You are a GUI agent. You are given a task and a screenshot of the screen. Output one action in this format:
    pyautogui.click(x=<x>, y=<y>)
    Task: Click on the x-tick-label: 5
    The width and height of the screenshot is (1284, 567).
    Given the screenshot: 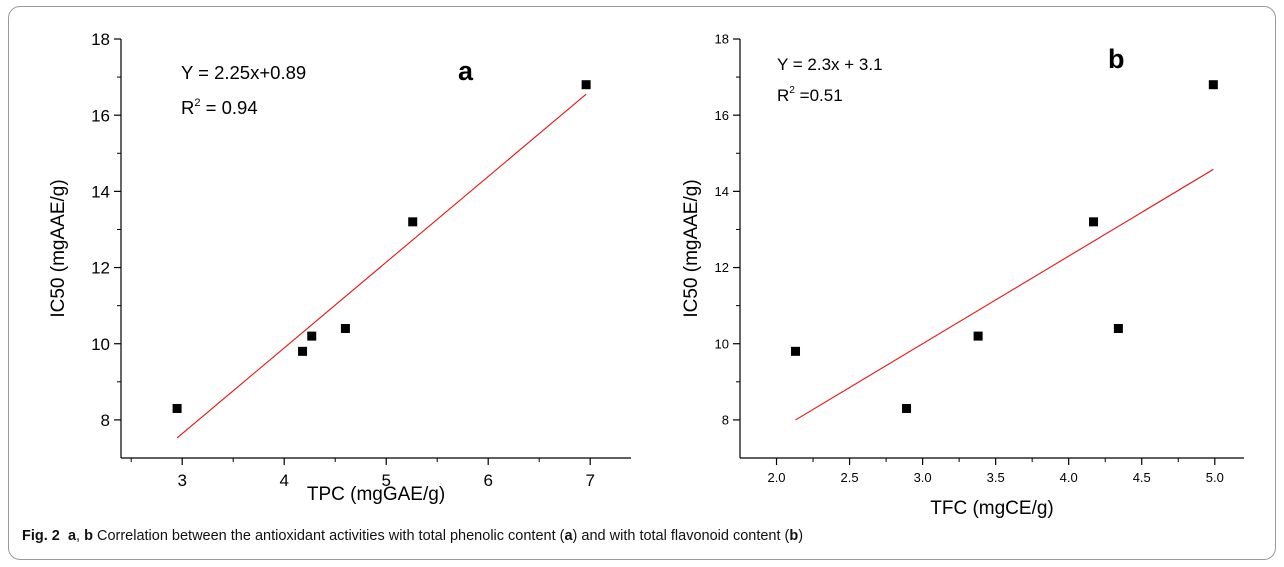 What is the action you would take?
    pyautogui.click(x=385, y=480)
    